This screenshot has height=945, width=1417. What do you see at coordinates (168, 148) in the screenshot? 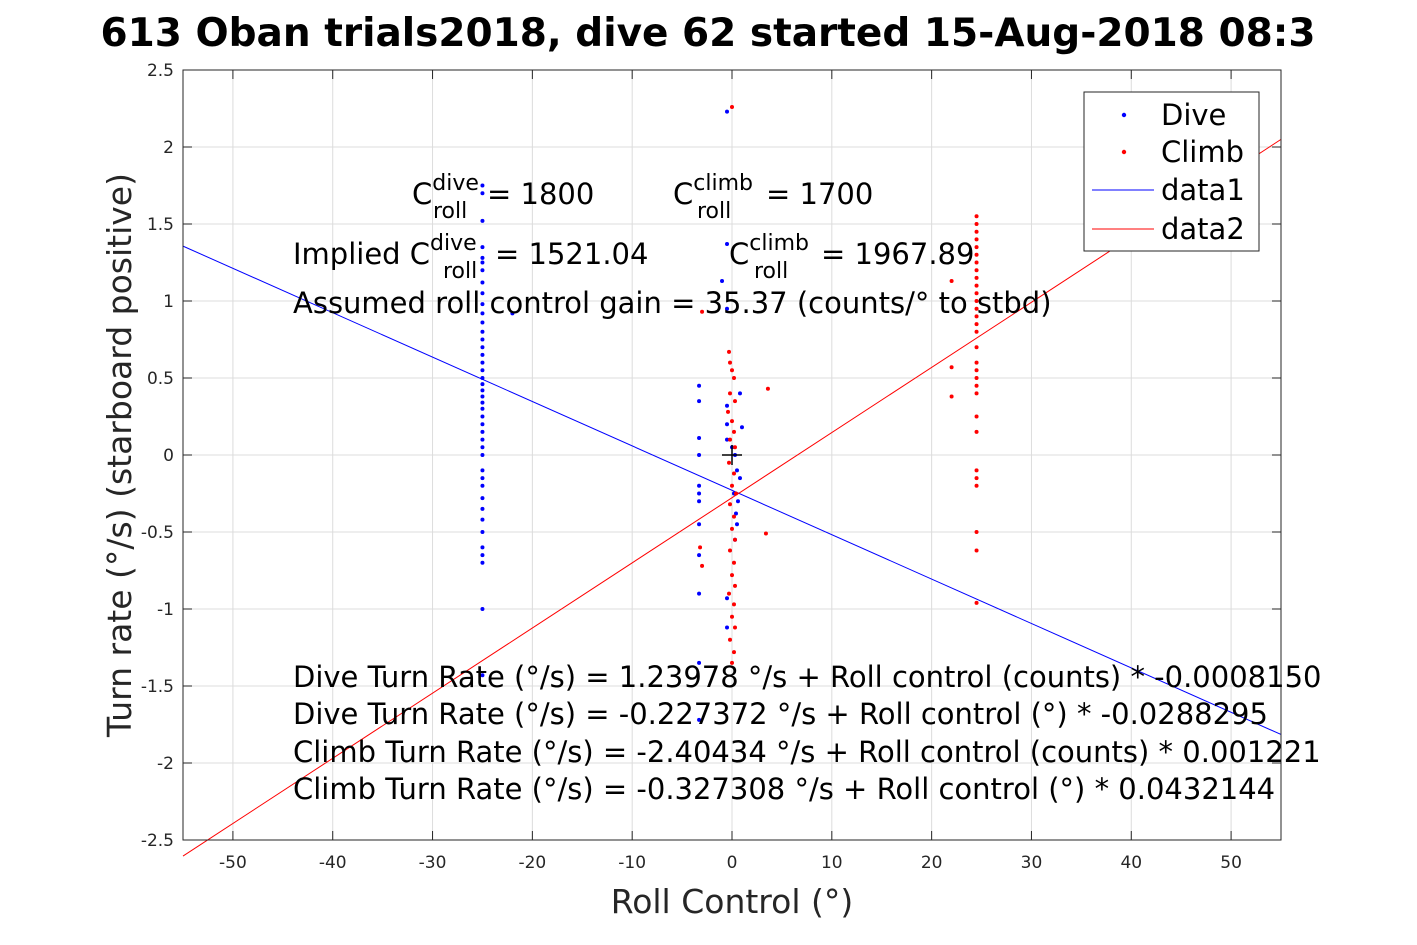
I see `y-tick-label: 2` at bounding box center [168, 148].